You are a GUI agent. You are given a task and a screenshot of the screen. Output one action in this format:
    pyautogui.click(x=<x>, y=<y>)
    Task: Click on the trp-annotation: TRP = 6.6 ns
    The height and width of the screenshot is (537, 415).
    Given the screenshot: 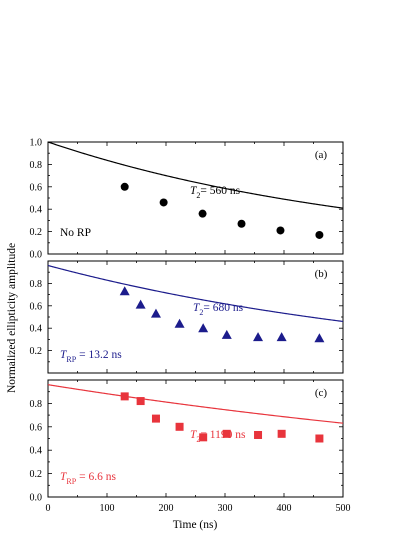 What is the action you would take?
    pyautogui.click(x=88, y=478)
    